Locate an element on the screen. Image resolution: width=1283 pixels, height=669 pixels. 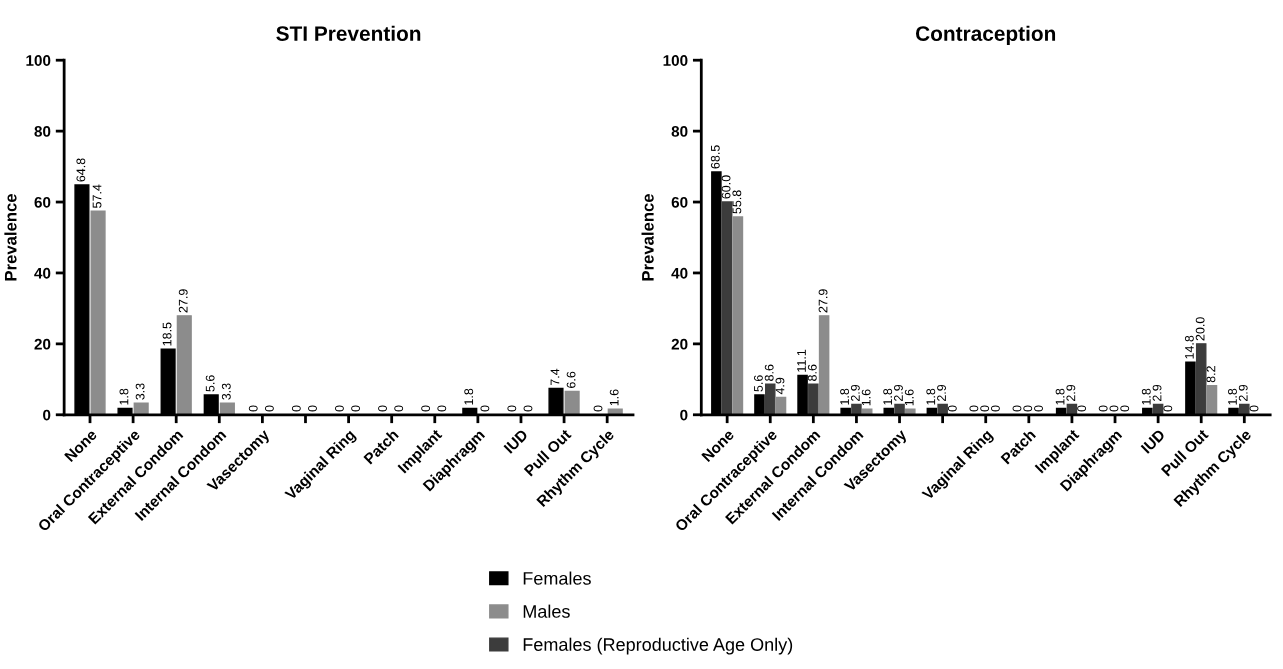
chart-title: Contraception is located at coordinates (985, 35).